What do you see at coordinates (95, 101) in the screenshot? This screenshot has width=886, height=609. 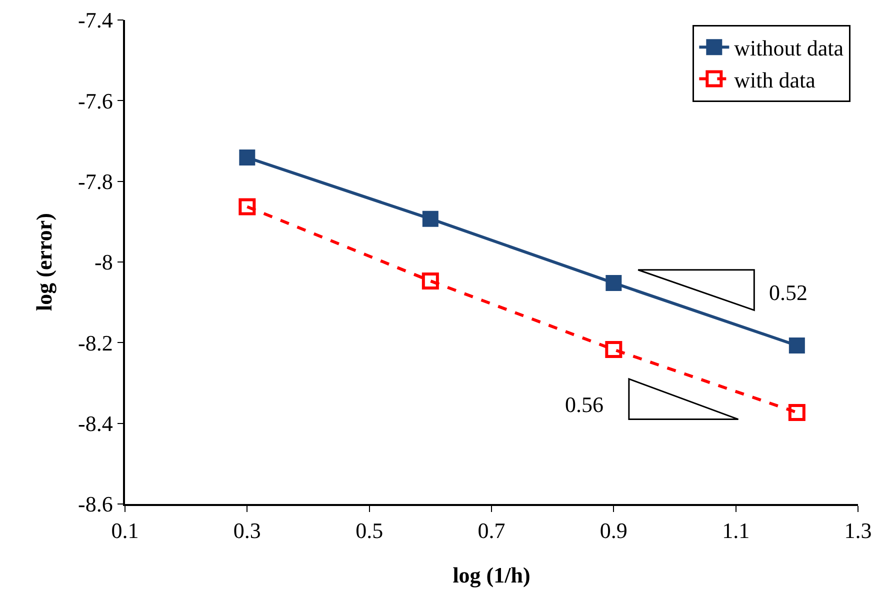 I see `y-tick-label: -7.6` at bounding box center [95, 101].